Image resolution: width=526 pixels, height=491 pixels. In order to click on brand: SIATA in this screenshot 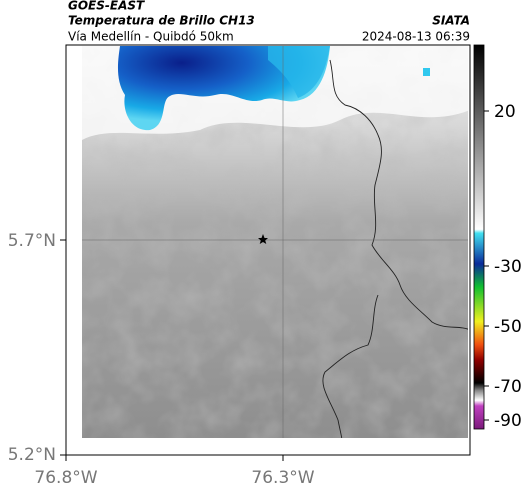, I will do `click(451, 21)`.